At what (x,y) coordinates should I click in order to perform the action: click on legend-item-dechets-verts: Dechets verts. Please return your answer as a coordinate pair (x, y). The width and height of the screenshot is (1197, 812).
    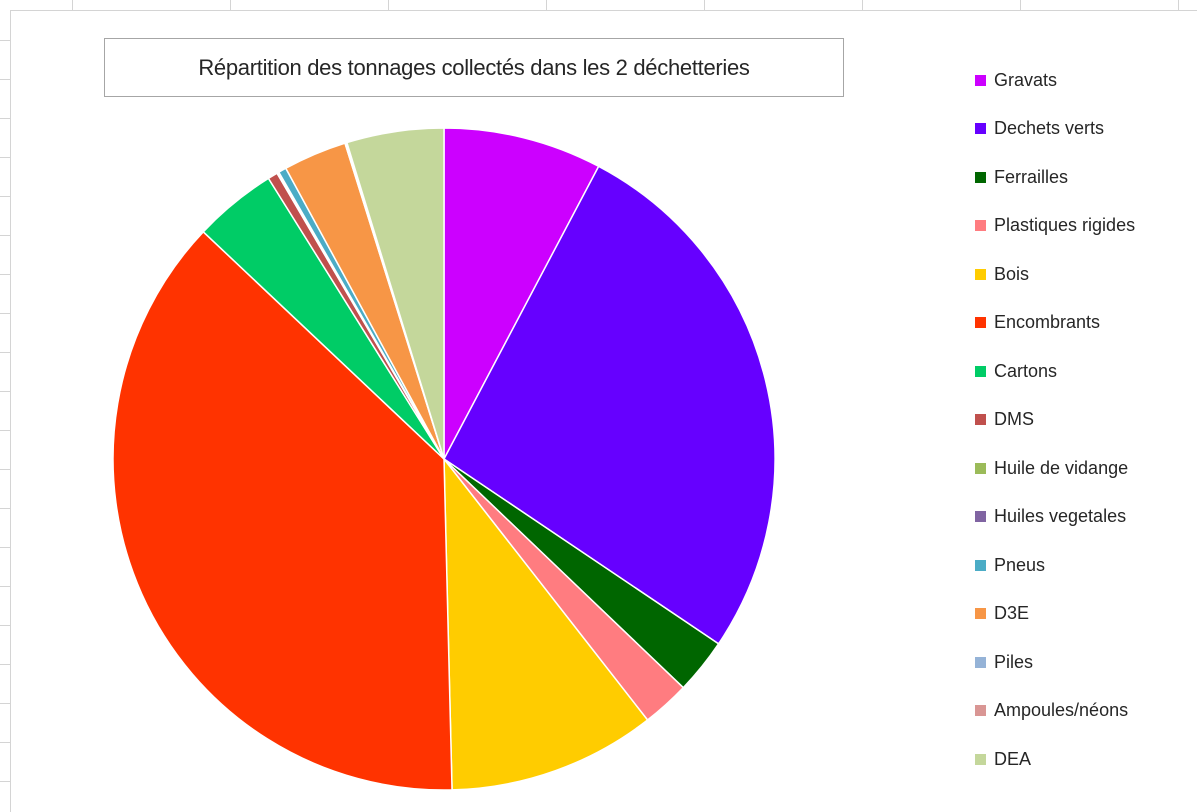
    Looking at the image, I should click on (1039, 129).